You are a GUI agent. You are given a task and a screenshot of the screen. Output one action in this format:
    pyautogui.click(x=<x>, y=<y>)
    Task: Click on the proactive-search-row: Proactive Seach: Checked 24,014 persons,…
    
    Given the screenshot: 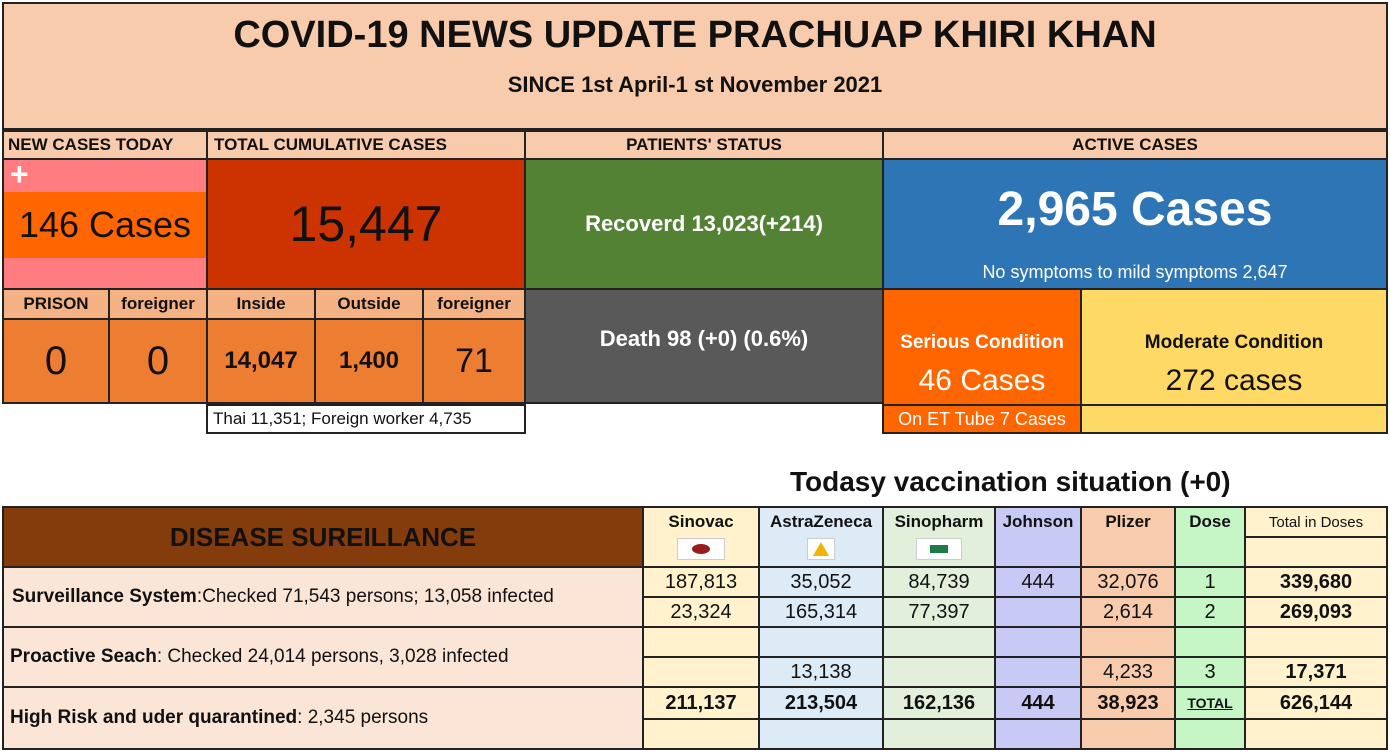 What is the action you would take?
    pyautogui.click(x=323, y=657)
    